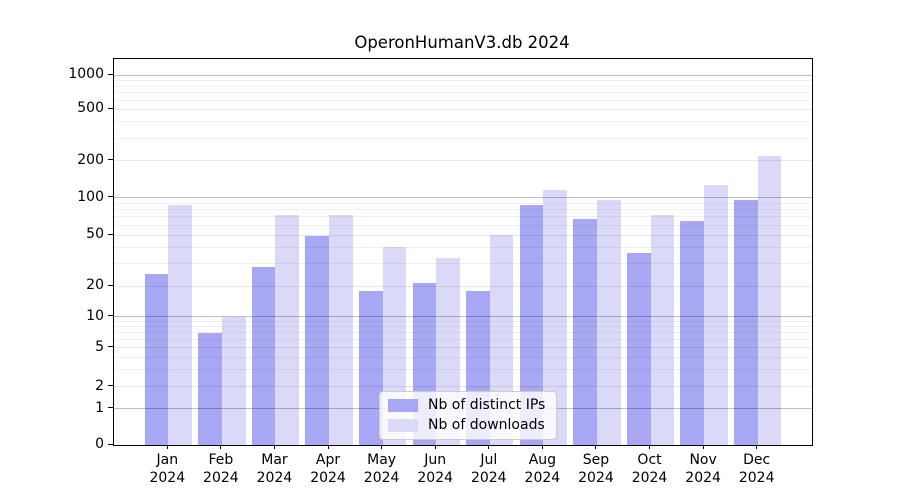  What do you see at coordinates (716, 314) in the screenshot?
I see `bar-downloads-nov` at bounding box center [716, 314].